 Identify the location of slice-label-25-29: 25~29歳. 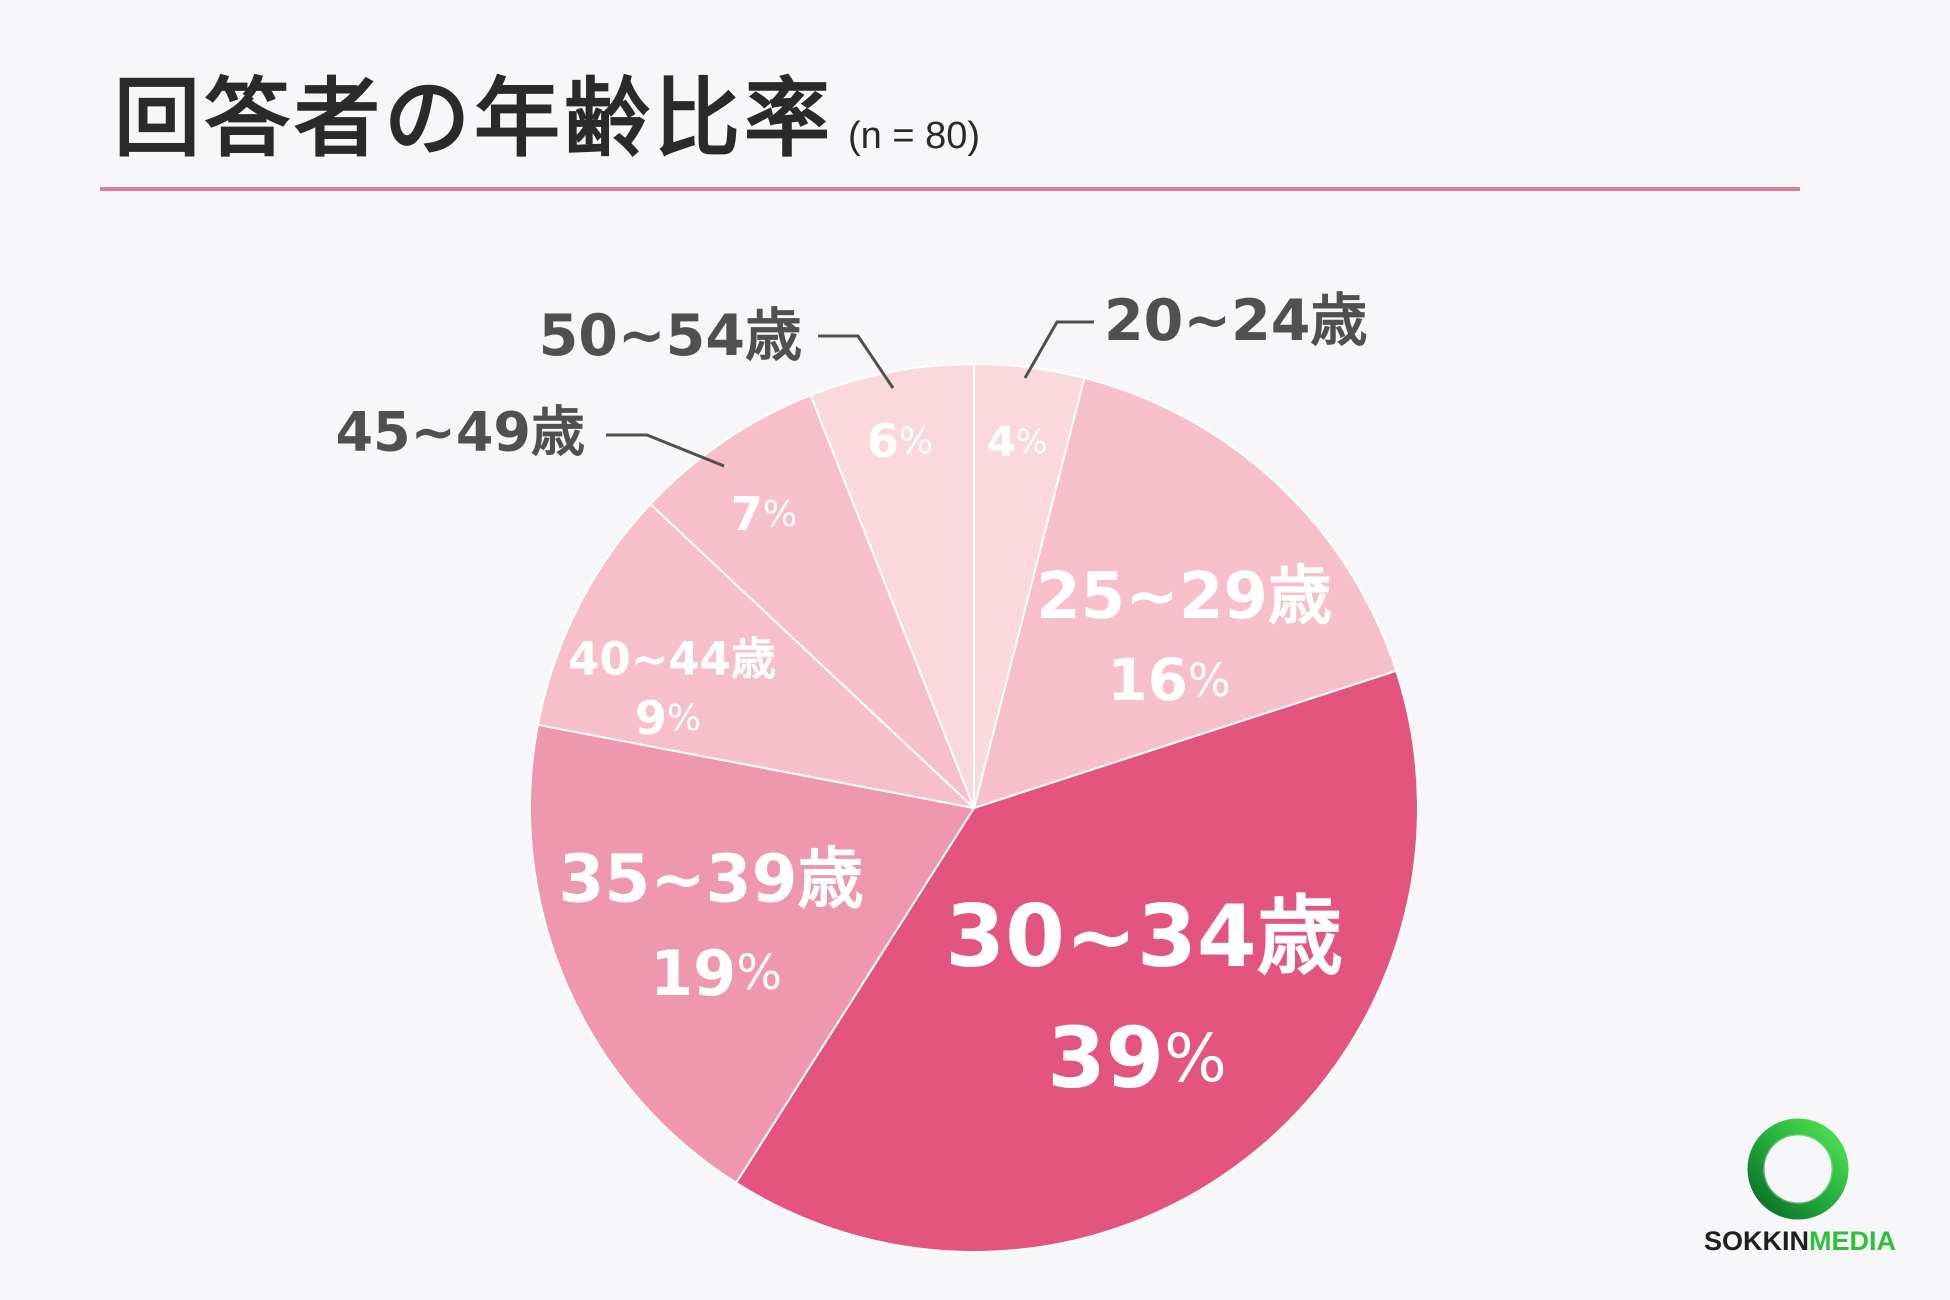
(1184, 597).